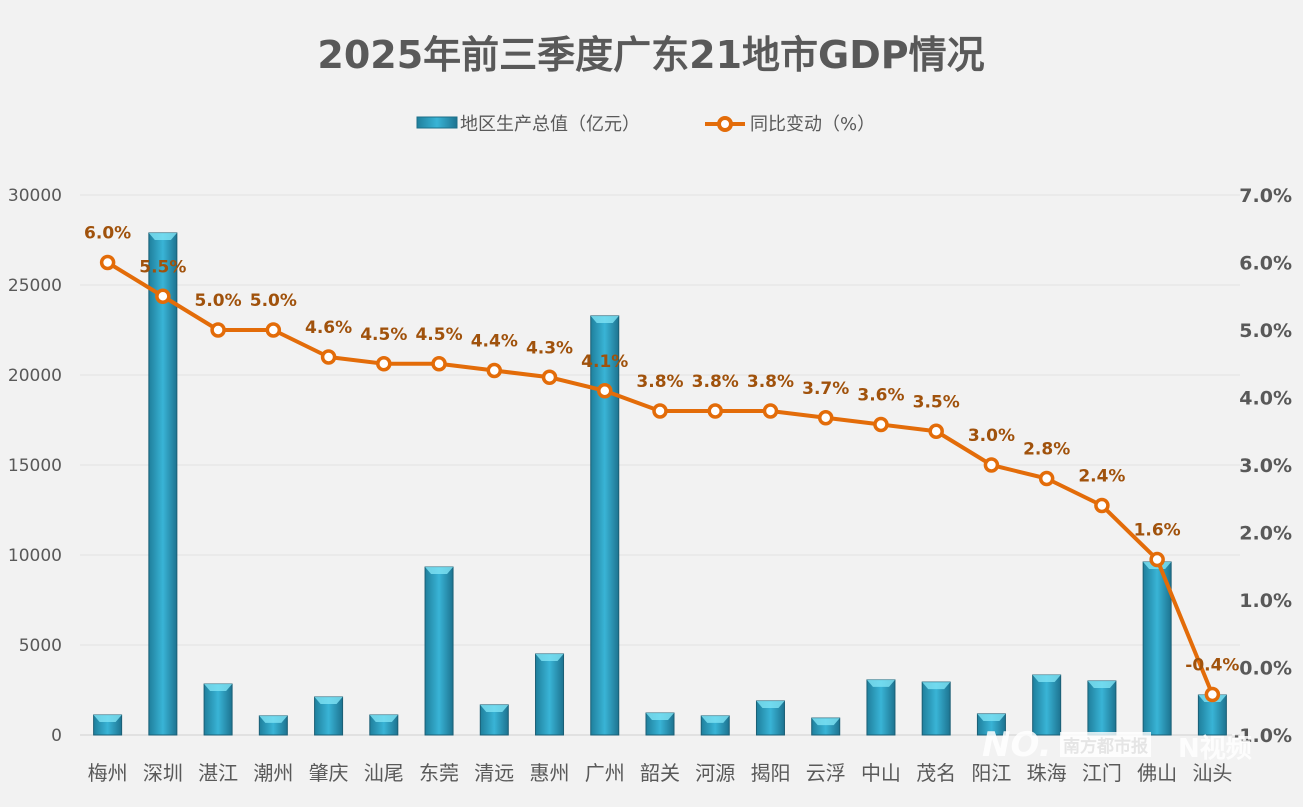 This screenshot has width=1303, height=807. What do you see at coordinates (1017, 745) in the screenshot?
I see `watermark-logo: NO.` at bounding box center [1017, 745].